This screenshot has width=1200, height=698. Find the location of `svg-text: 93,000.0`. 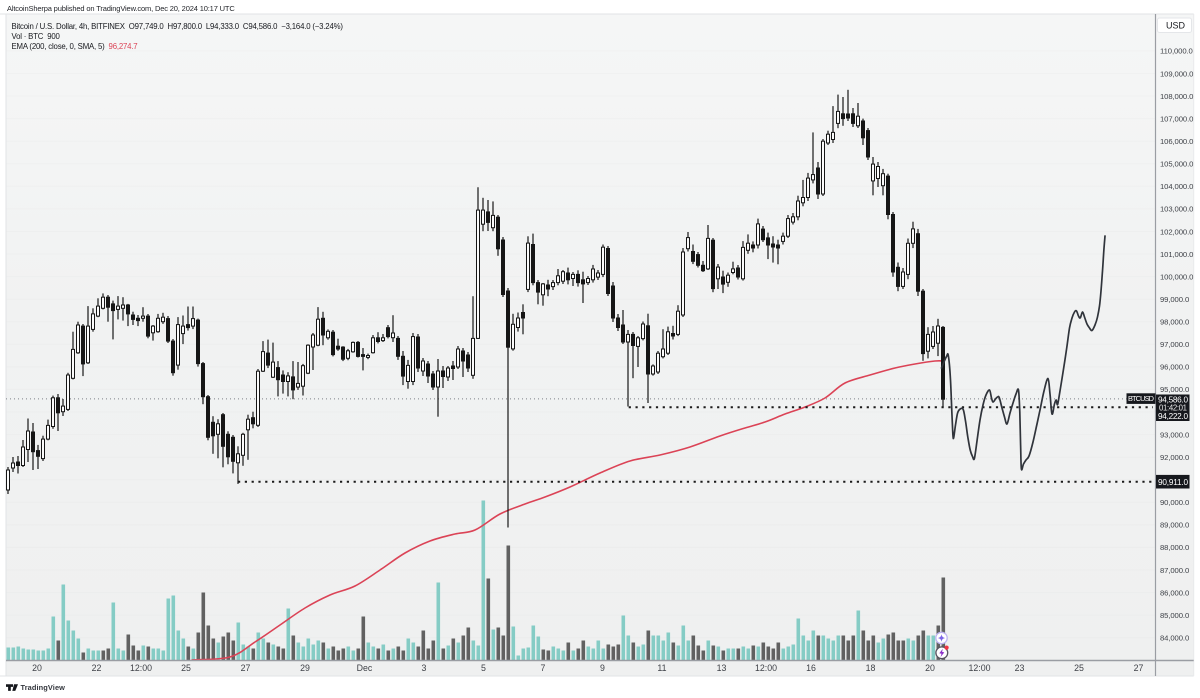

svg-text: 93,000.0 is located at coordinates (1174, 434).